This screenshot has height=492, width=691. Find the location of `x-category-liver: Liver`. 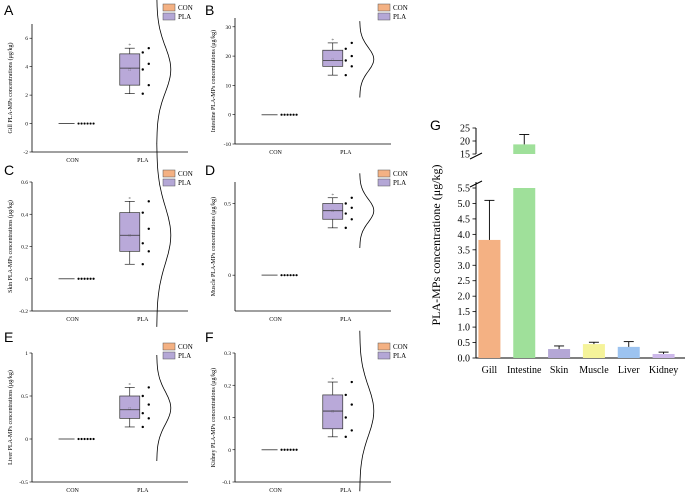

x-category-liver: Liver is located at coordinates (629, 370).